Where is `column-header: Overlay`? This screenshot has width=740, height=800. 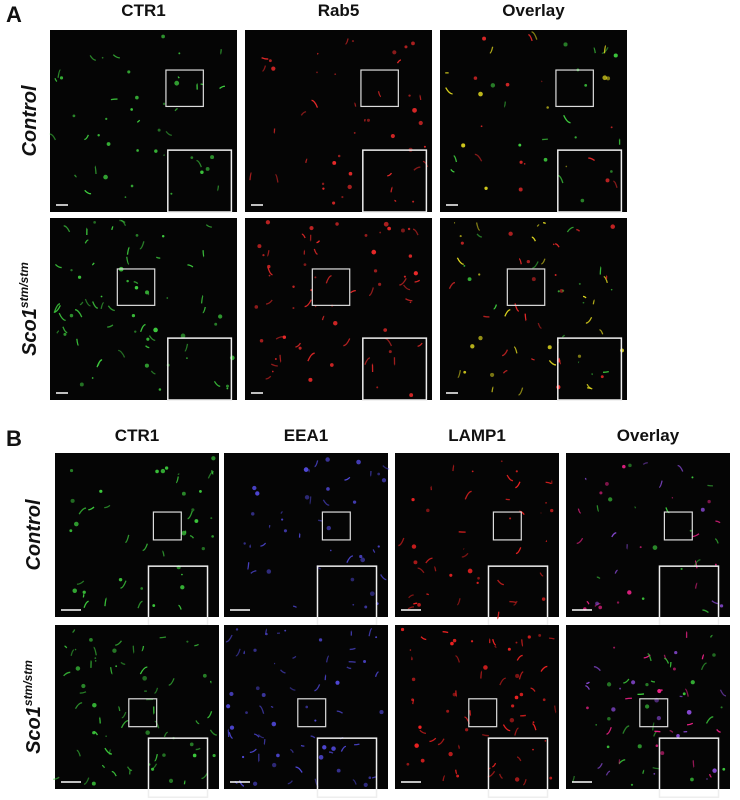
column-header: Overlay is located at coordinates (533, 10).